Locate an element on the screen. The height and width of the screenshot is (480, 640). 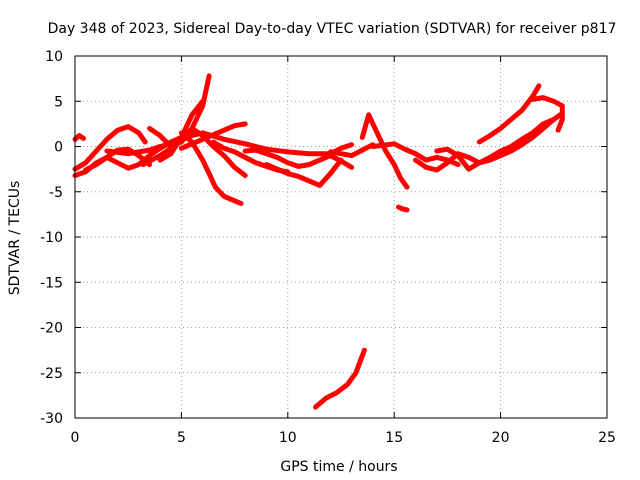
y-axis-label: SDTVAR / TECUs is located at coordinates (15, 238).